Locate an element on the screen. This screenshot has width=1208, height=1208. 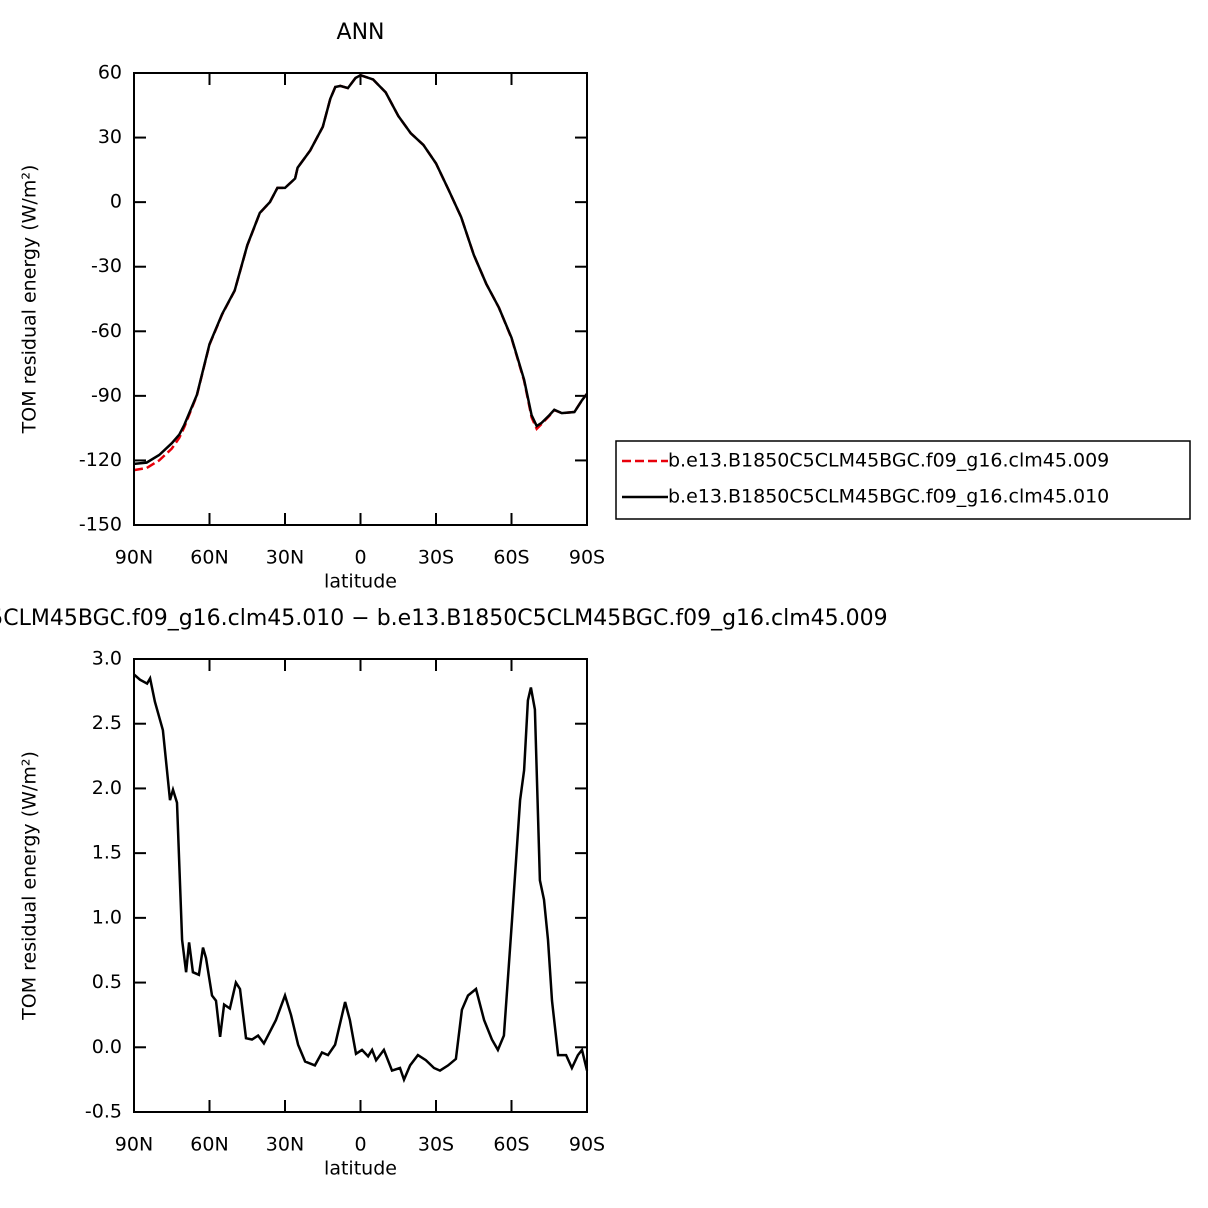
y-tick-label: 0 is located at coordinates (116, 202).